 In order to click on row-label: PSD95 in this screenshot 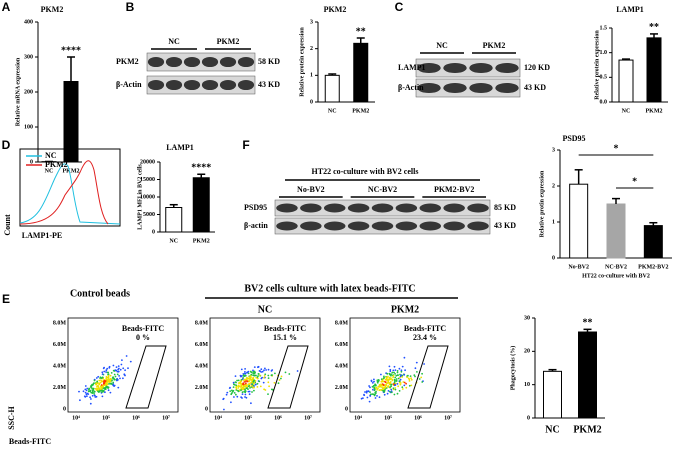, I will do `click(255, 207)`.